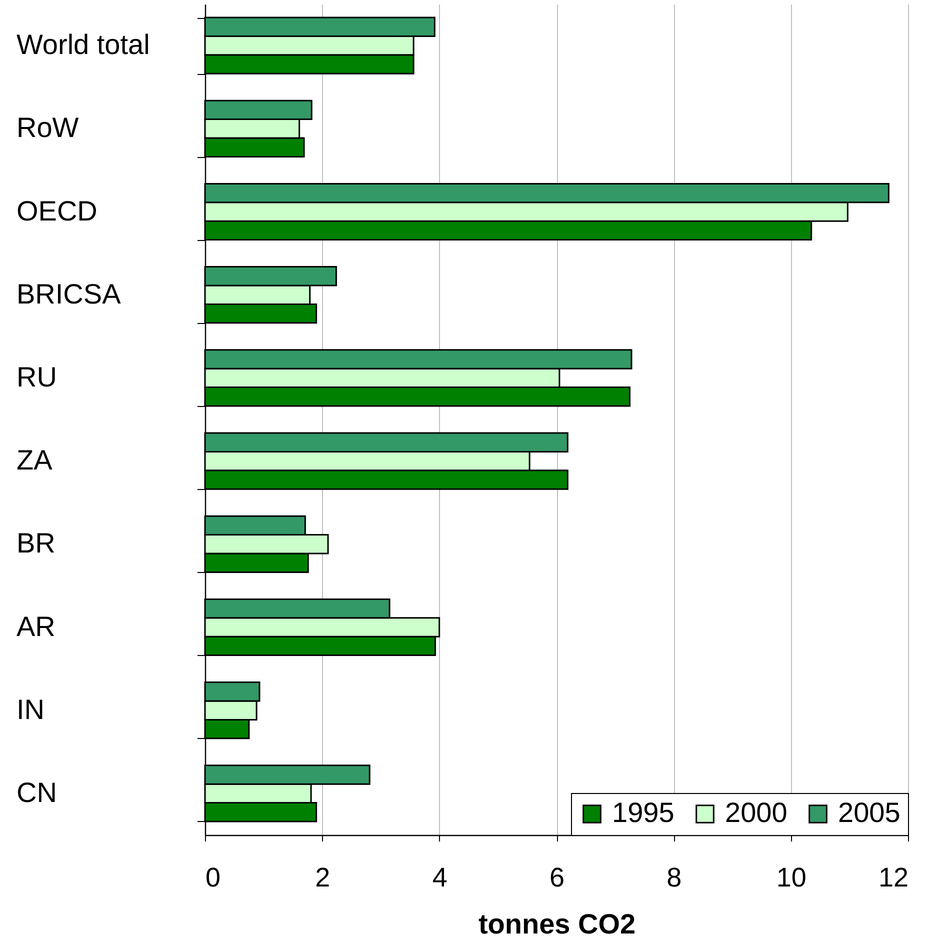 This screenshot has width=943, height=944. What do you see at coordinates (869, 812) in the screenshot?
I see `legend-label: 2005` at bounding box center [869, 812].